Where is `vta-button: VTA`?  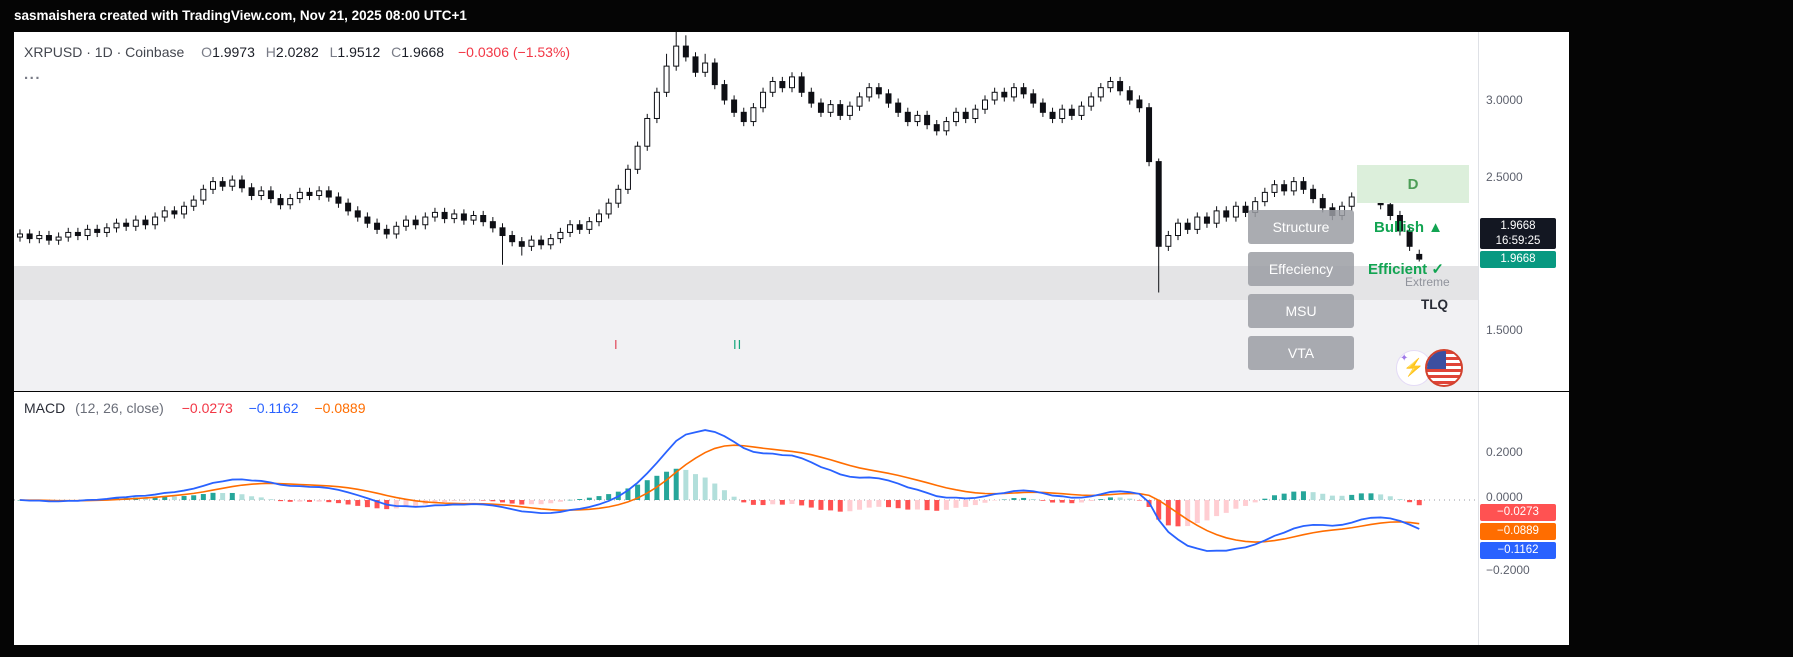
vta-button: VTA is located at coordinates (1301, 353).